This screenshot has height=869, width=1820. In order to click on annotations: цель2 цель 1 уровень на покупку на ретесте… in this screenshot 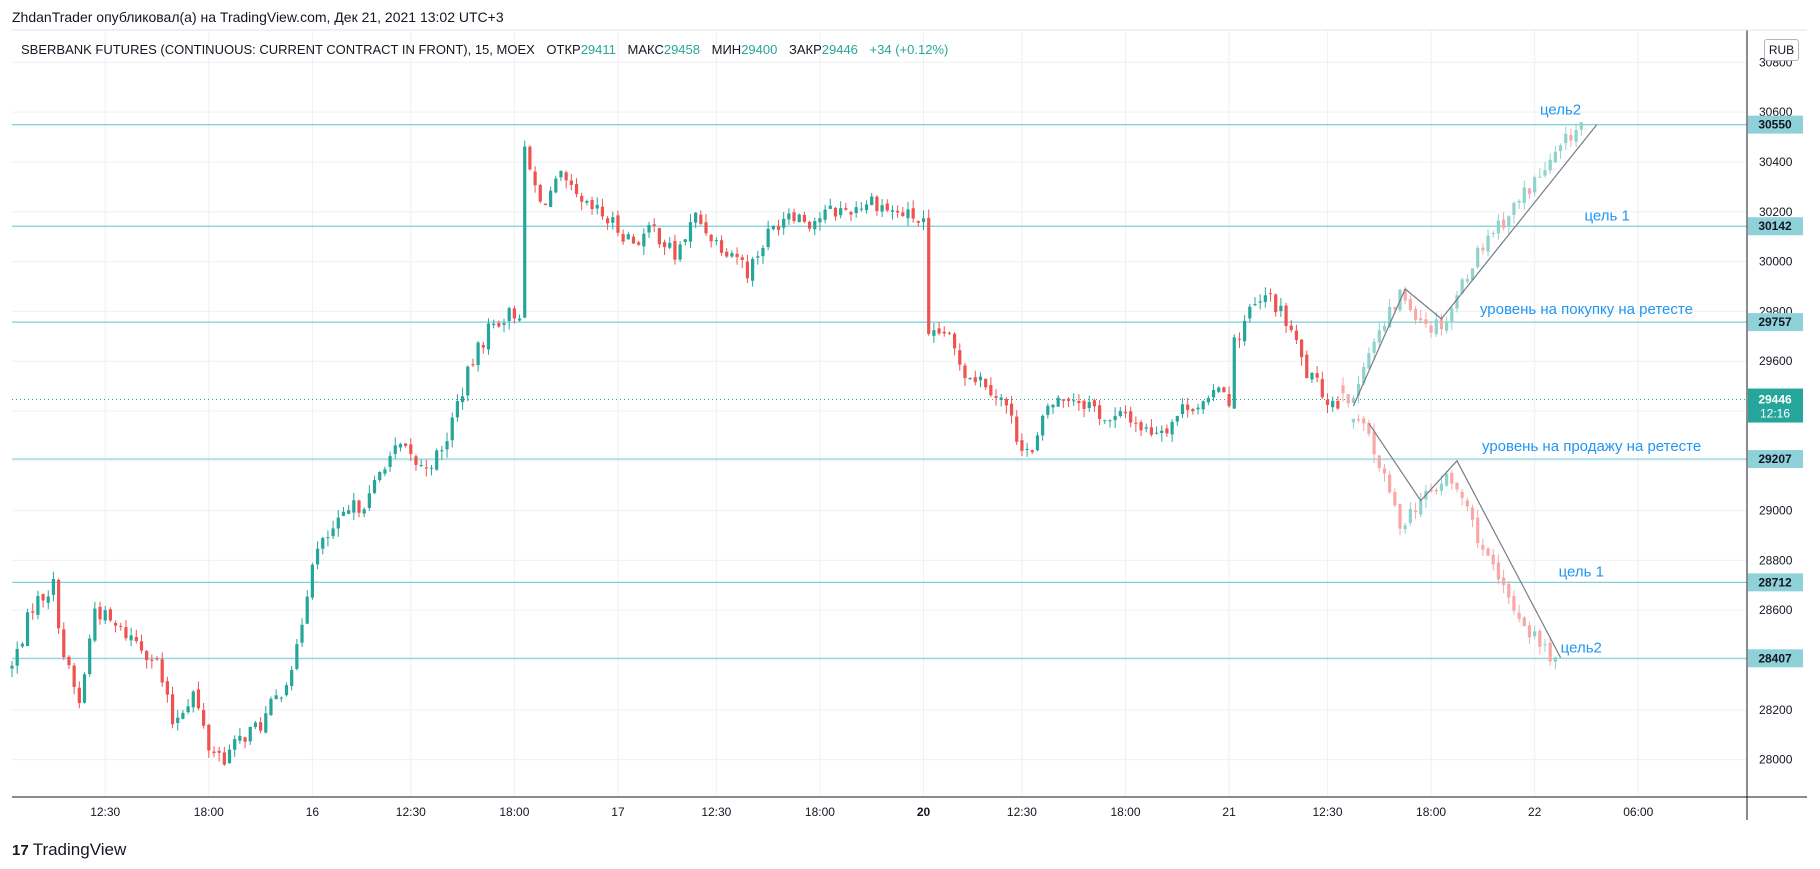, I will do `click(1590, 379)`.